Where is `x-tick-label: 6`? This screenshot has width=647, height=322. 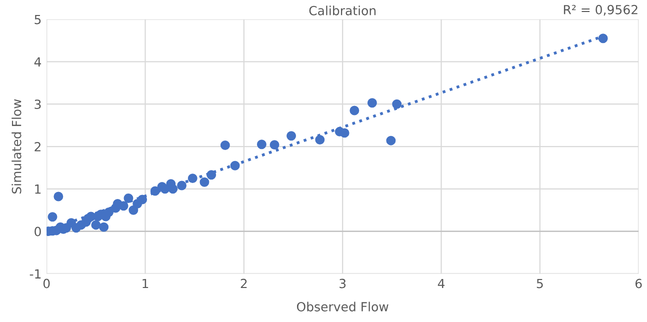
x-tick-label: 6 is located at coordinates (638, 283).